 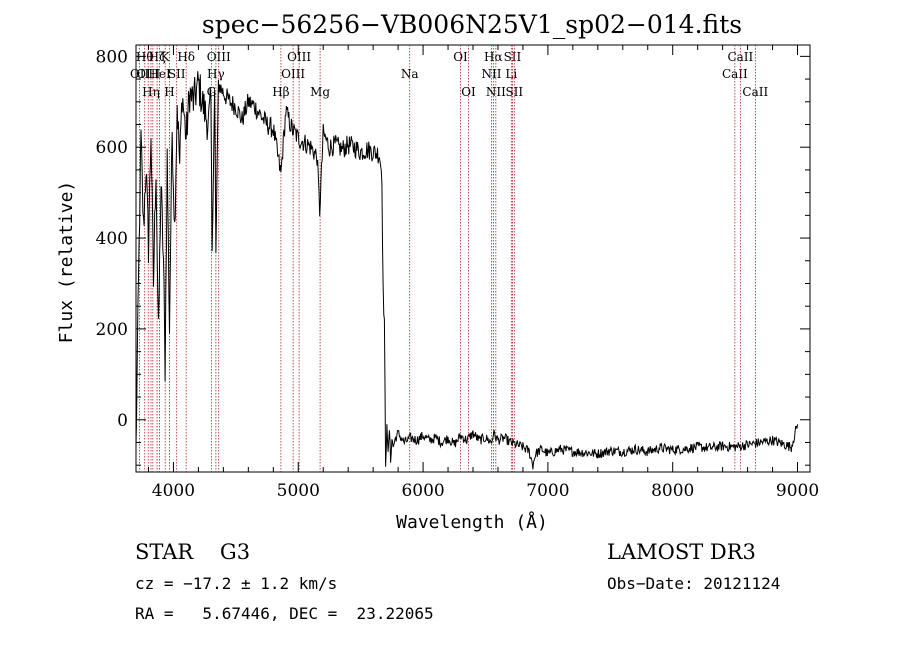 What do you see at coordinates (122, 421) in the screenshot?
I see `y-tick-label: 0` at bounding box center [122, 421].